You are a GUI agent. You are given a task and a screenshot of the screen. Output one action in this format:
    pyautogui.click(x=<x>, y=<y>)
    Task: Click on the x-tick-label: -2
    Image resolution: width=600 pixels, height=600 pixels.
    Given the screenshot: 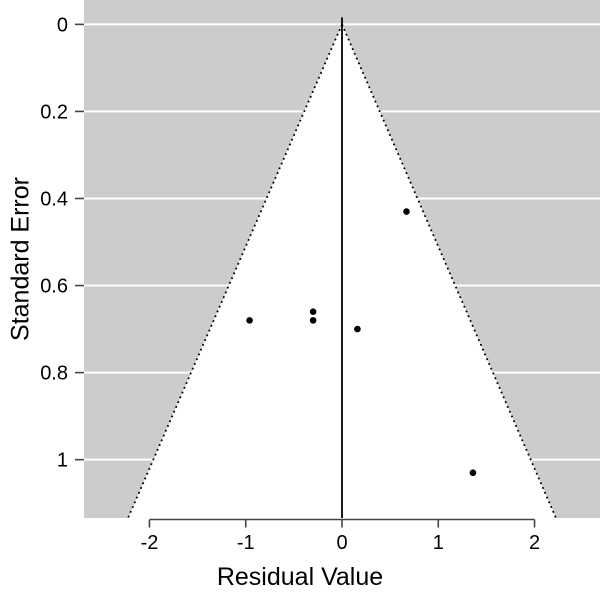 What is the action you would take?
    pyautogui.click(x=150, y=543)
    